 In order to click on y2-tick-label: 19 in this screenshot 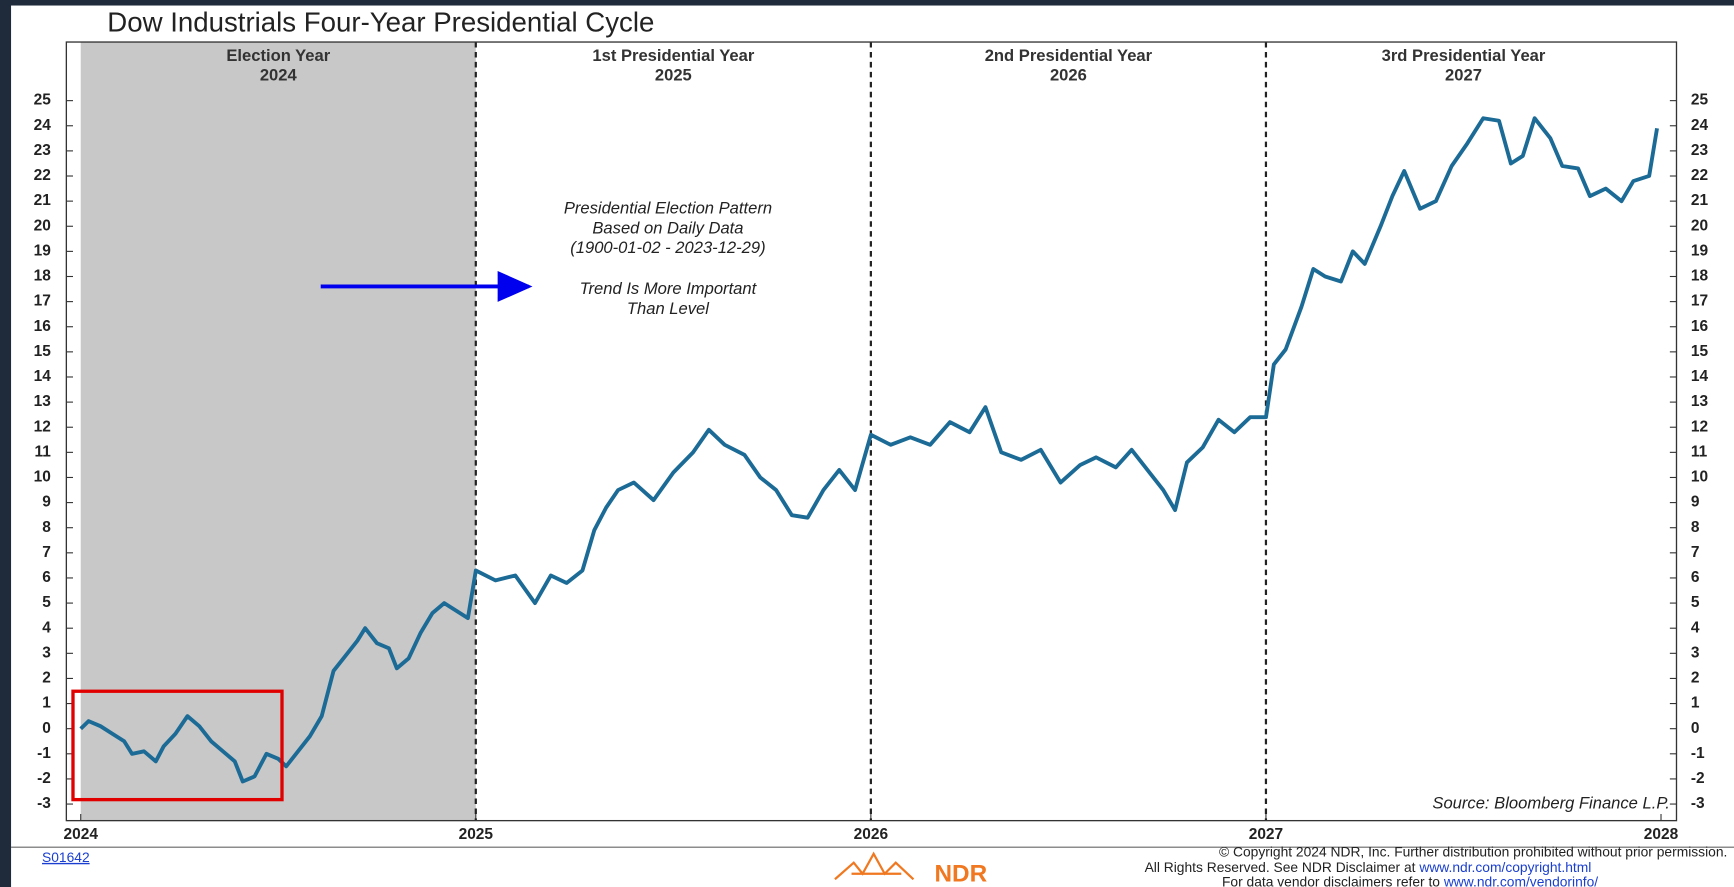, I will do `click(1700, 250)`.